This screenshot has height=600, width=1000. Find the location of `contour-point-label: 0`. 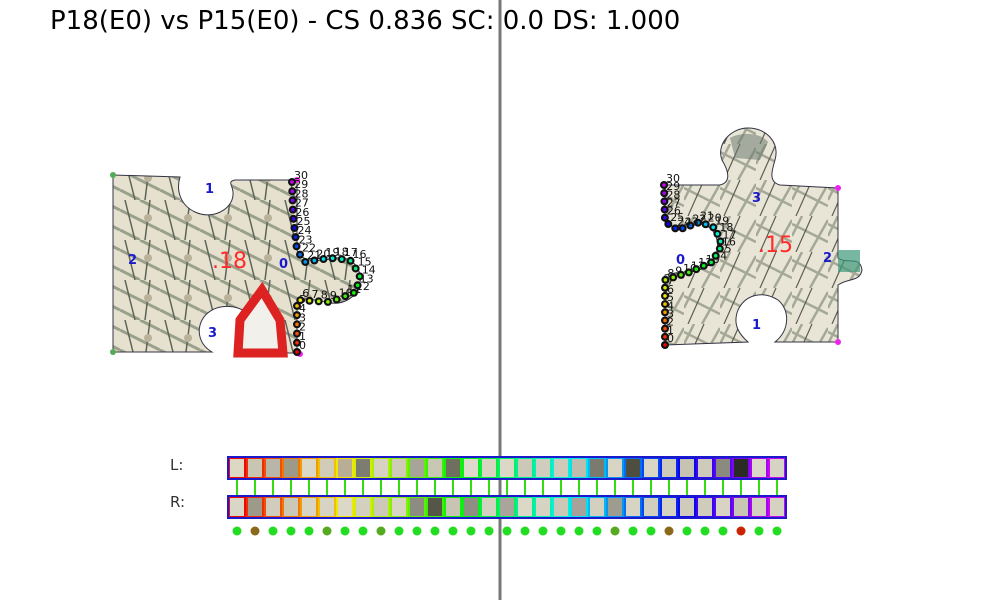

contour-point-label: 0 is located at coordinates (302, 345).